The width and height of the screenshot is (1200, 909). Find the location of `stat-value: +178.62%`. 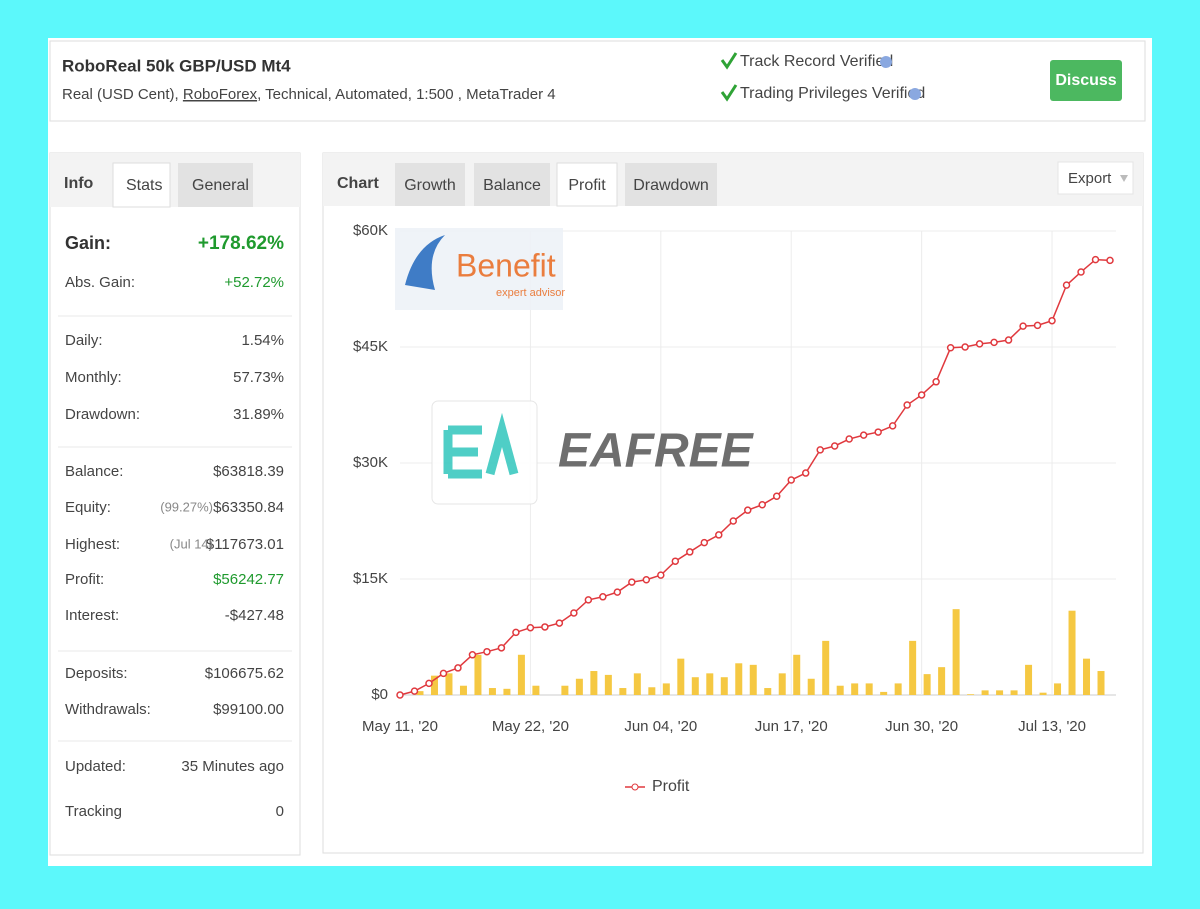

stat-value: +178.62% is located at coordinates (241, 243).